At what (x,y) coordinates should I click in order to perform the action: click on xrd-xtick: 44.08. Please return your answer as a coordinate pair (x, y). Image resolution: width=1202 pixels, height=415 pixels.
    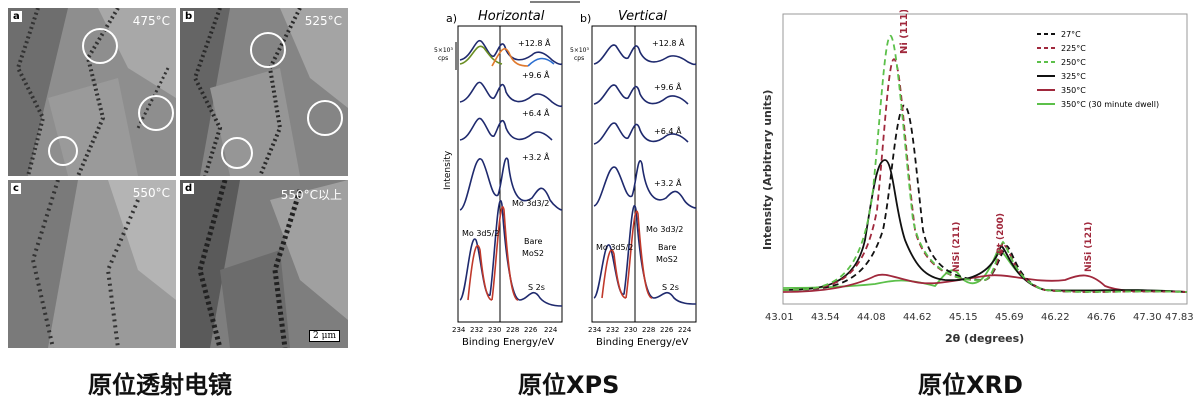
    Looking at the image, I should click on (871, 317).